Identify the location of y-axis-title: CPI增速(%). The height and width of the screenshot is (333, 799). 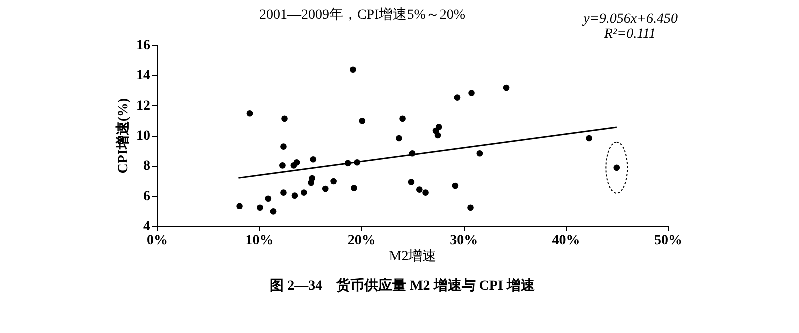
(124, 136).